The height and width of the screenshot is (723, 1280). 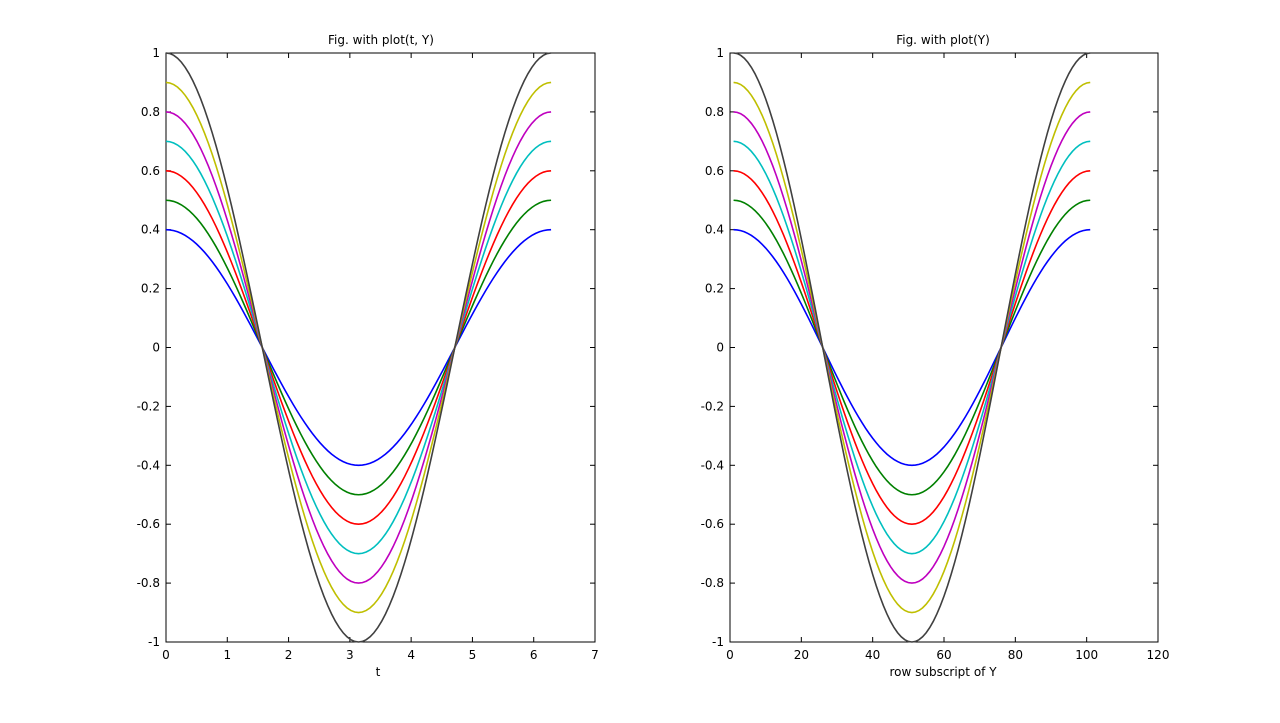 I want to click on left-plot-x-tick-label: 7, so click(x=595, y=655).